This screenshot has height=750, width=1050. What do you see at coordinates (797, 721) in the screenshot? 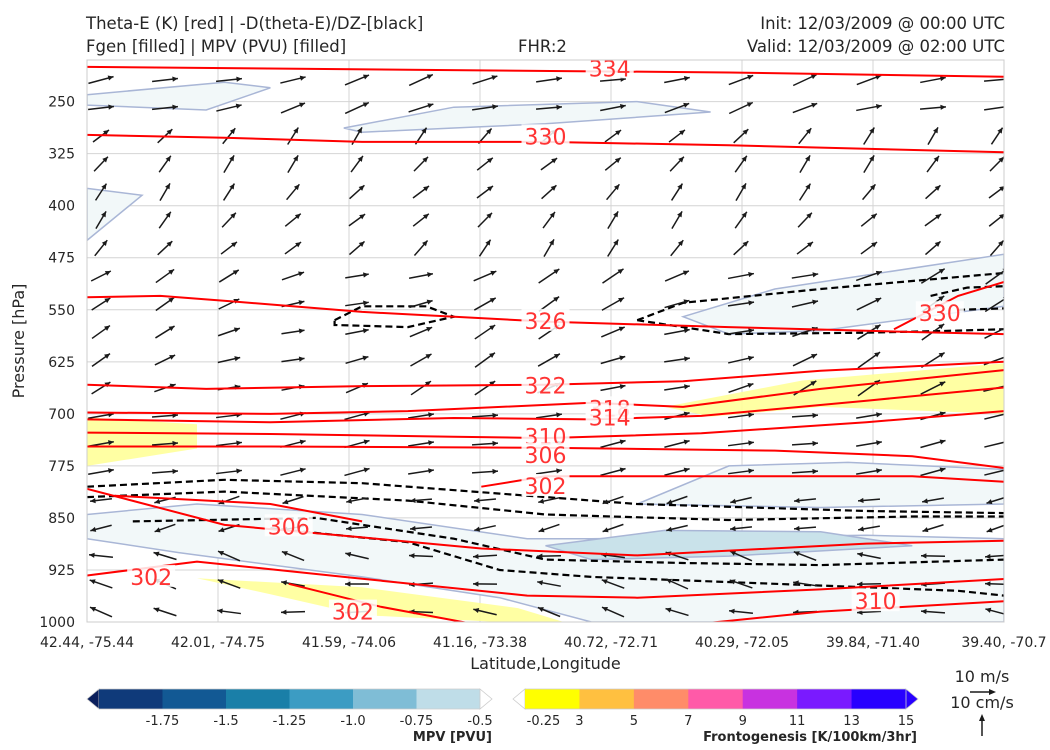
I see `fgen-colorbar-tick-label: 11` at bounding box center [797, 721].